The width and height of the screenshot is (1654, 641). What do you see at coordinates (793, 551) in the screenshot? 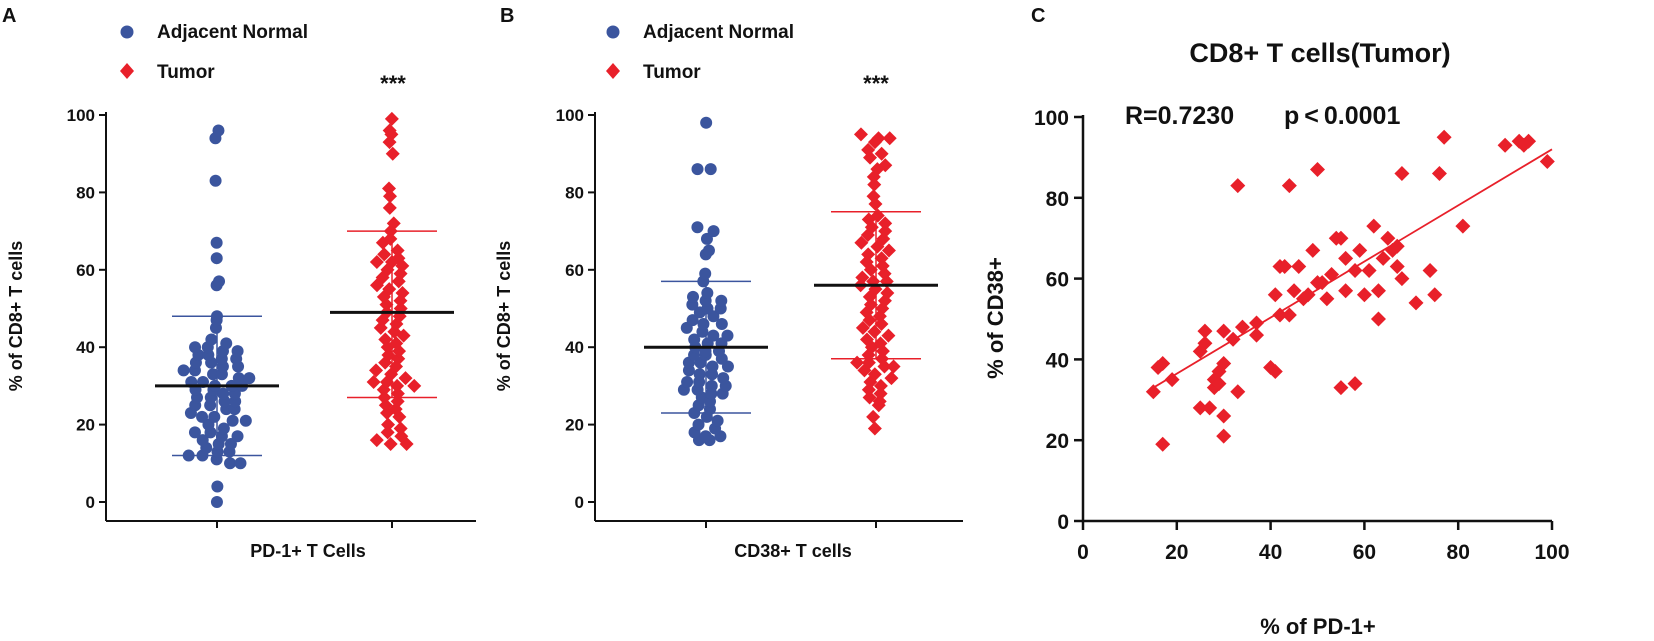
I see `x-axis-label-b: CD38+ T cells` at bounding box center [793, 551].